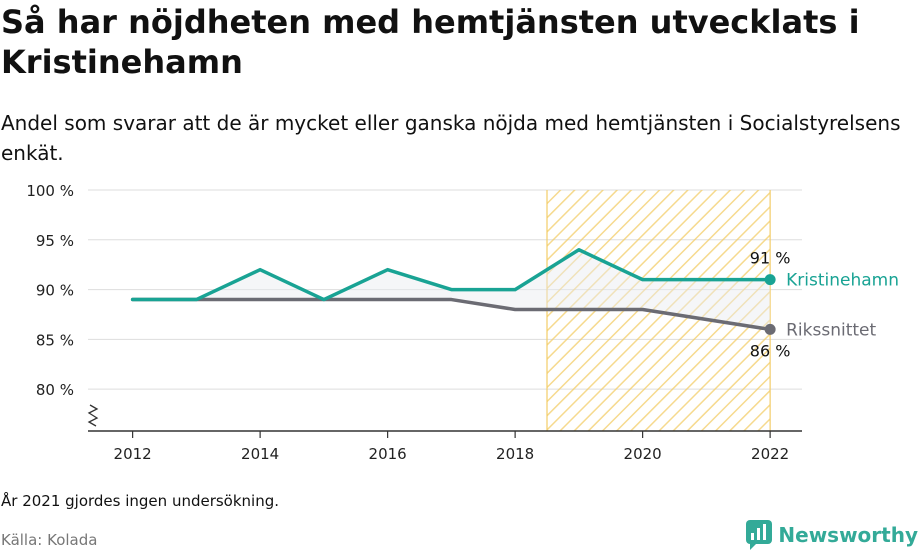  I want to click on x-tick-label: 2016, so click(388, 454).